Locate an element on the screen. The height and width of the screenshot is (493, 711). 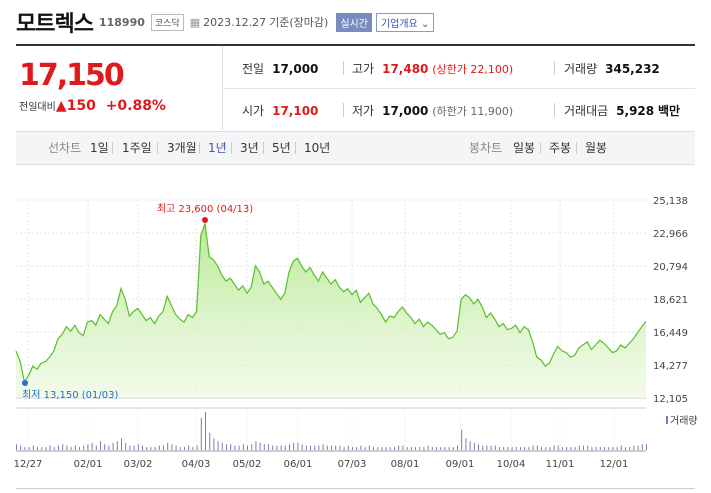
tab-period-10y: 10년 is located at coordinates (317, 148).